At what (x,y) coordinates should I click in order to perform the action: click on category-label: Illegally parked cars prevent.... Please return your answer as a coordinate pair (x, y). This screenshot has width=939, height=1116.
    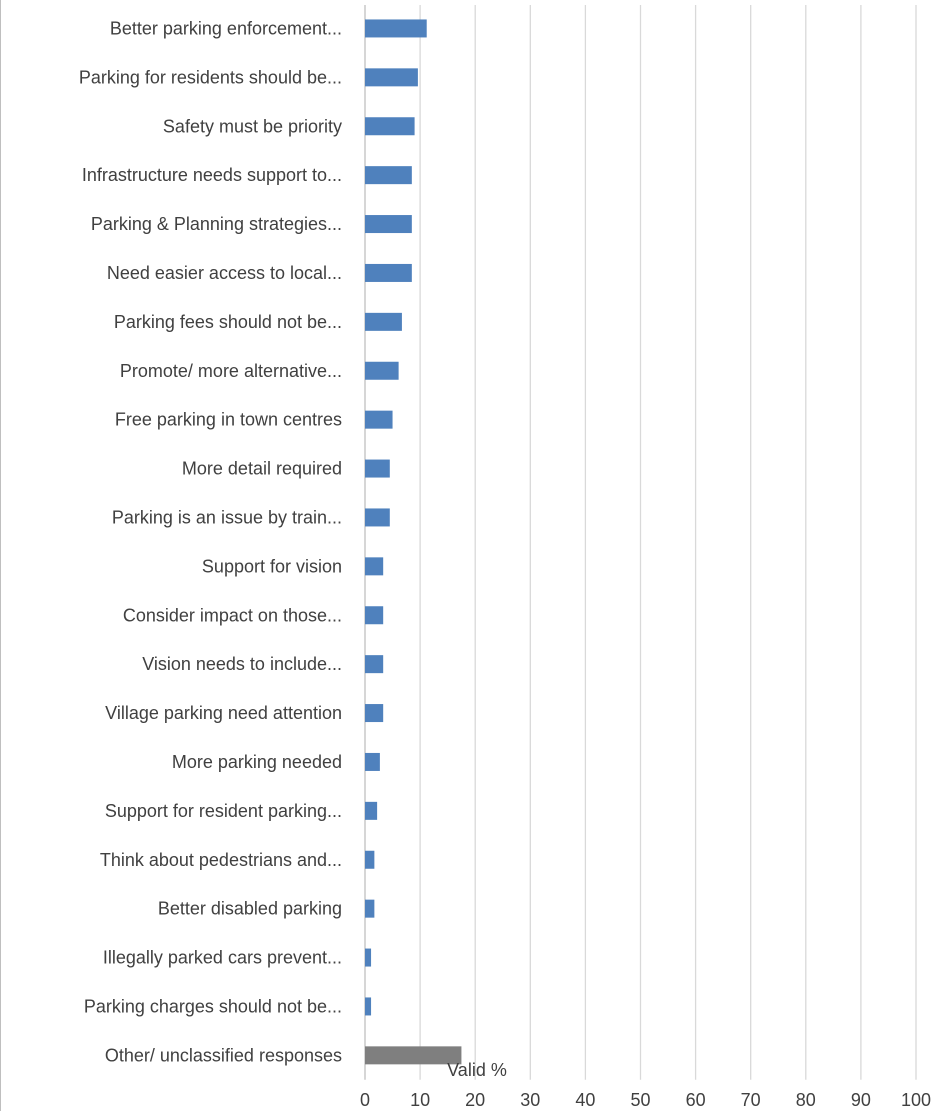
    Looking at the image, I should click on (222, 958).